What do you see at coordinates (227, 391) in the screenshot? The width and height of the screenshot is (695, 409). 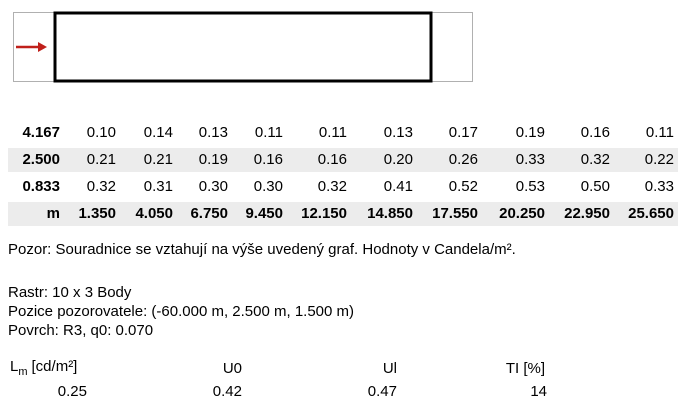 I see `summary-value: 0.42` at bounding box center [227, 391].